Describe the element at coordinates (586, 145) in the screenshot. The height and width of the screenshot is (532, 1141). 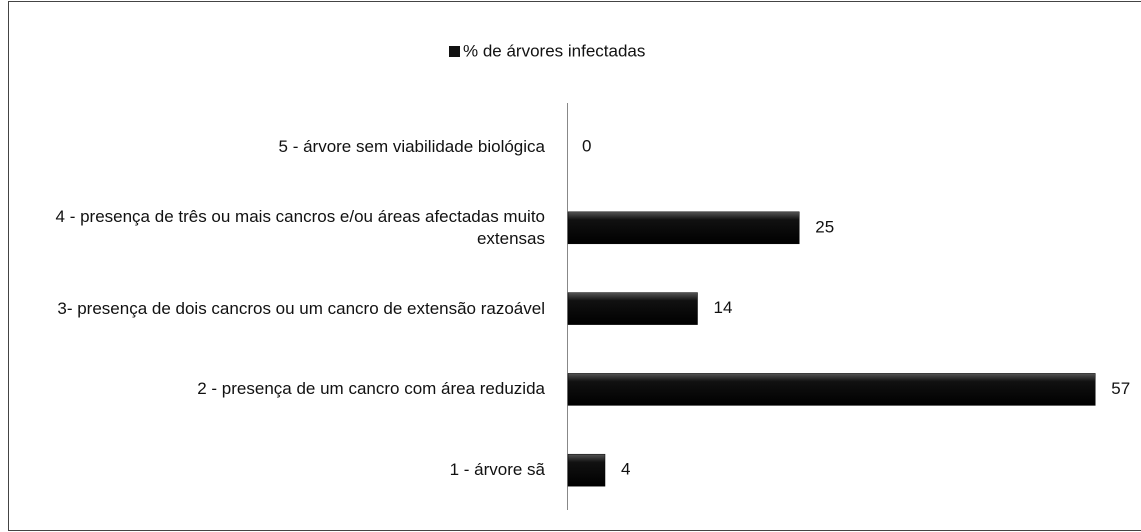
I see `value-label: 0` at that location.